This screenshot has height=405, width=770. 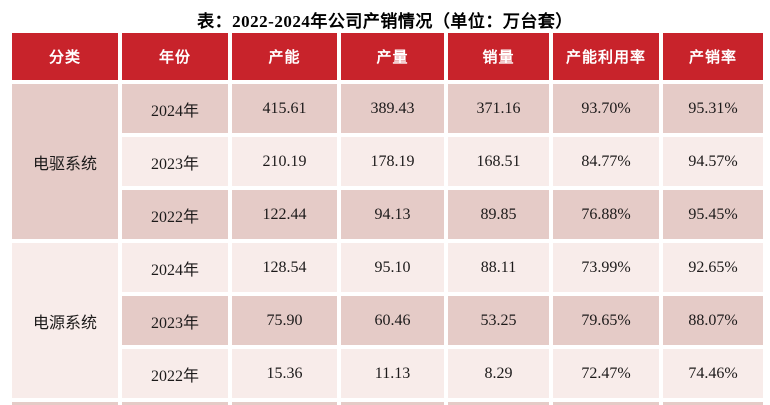 I want to click on sales-cell: 371.16, so click(x=498, y=108).